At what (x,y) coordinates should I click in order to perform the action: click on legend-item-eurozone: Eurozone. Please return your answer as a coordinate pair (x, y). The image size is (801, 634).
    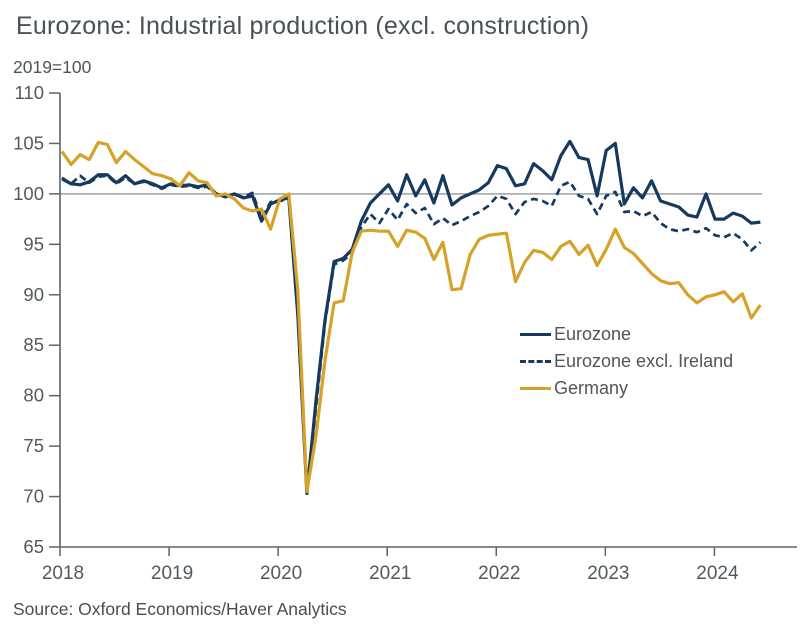
    Looking at the image, I should click on (626, 334).